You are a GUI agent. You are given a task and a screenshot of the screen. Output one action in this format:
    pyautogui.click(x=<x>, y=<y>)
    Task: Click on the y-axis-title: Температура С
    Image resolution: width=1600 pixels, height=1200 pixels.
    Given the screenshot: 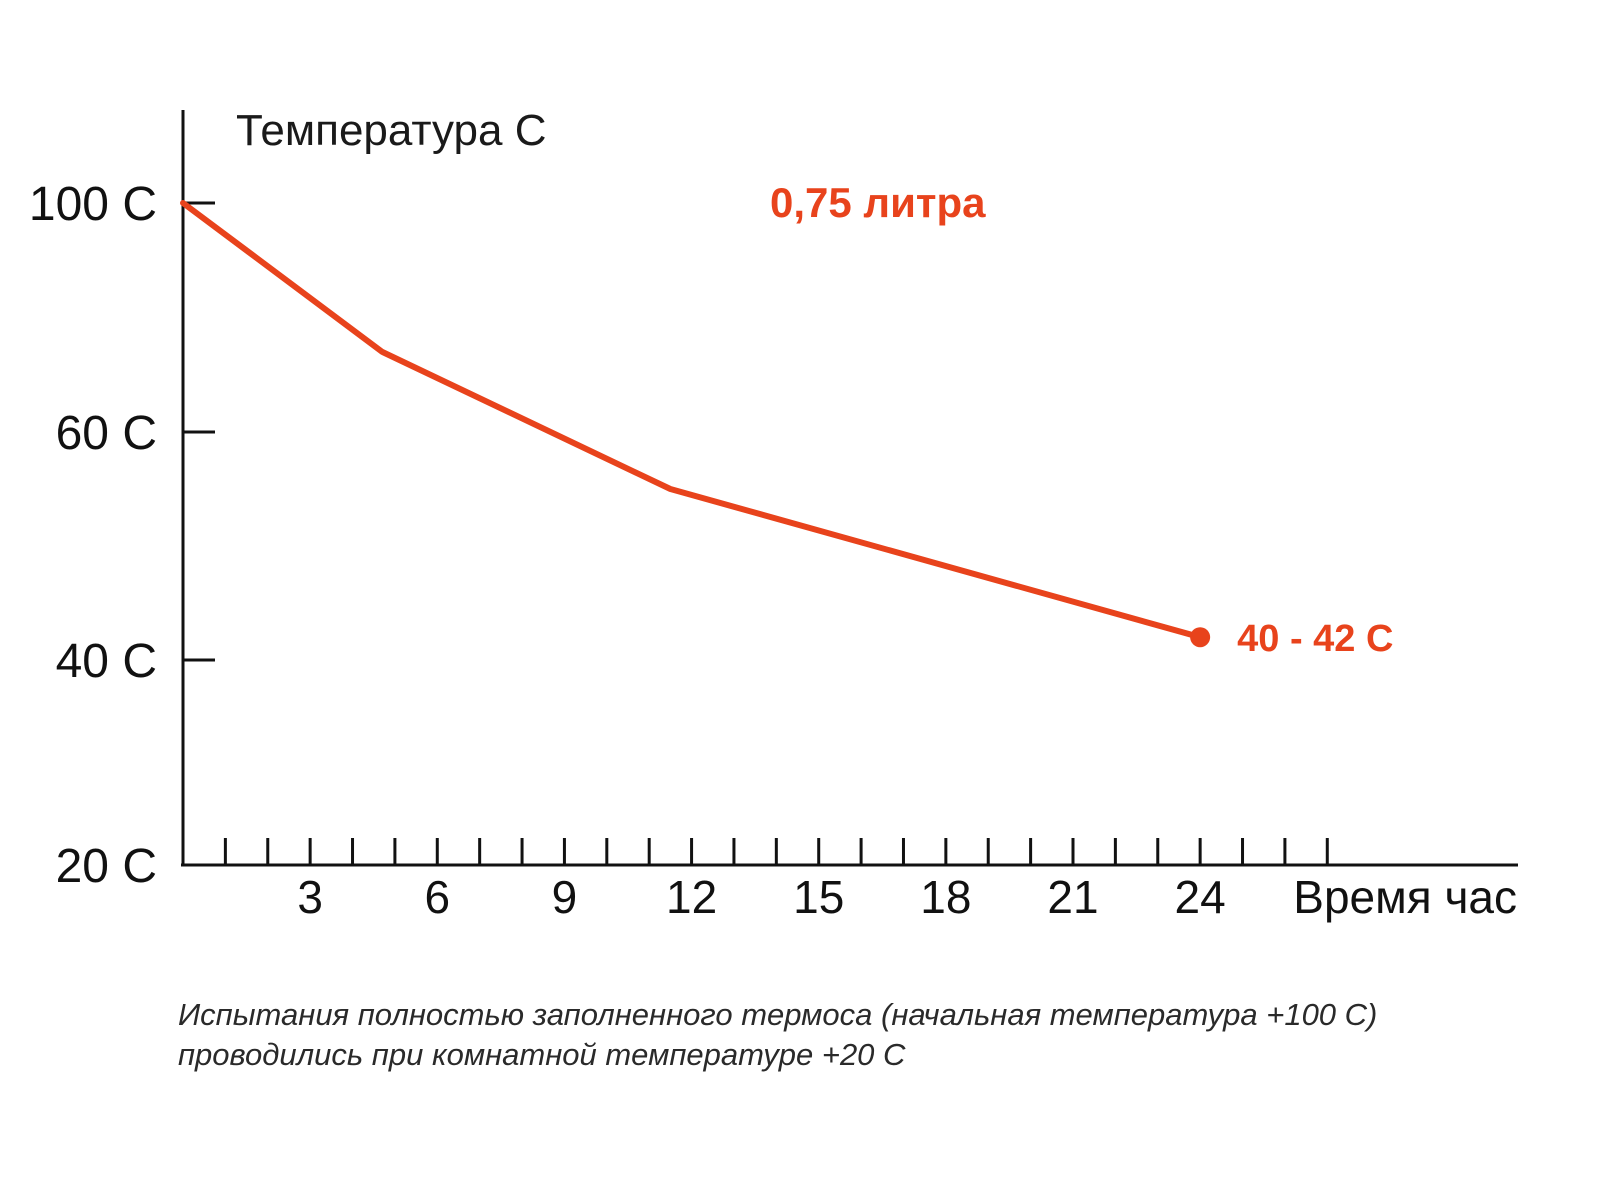 What is the action you would take?
    pyautogui.click(x=391, y=130)
    